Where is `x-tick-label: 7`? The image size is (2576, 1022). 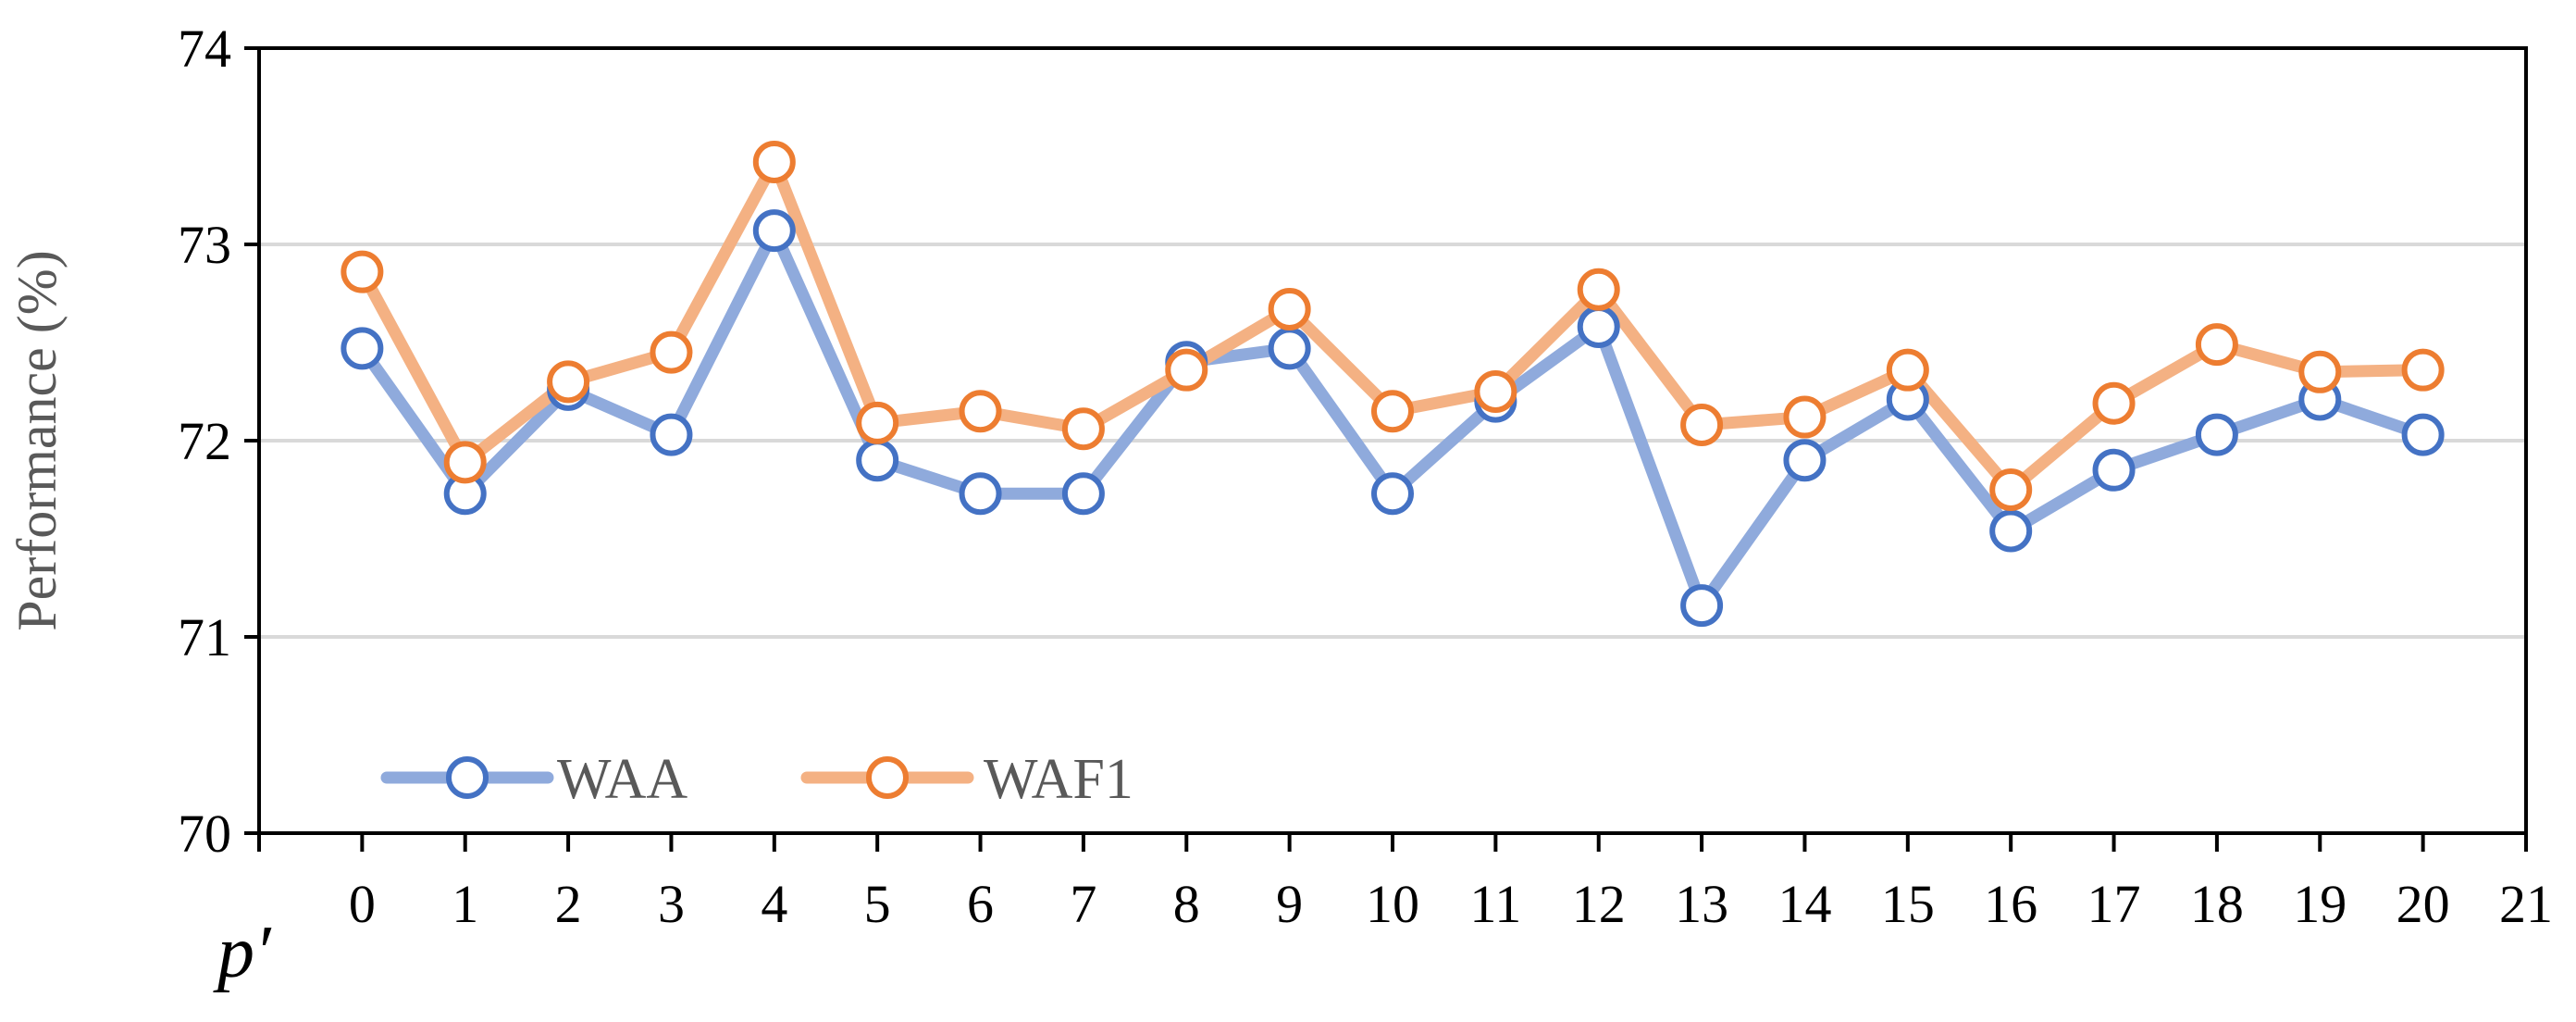
x-tick-label: 7 is located at coordinates (1083, 904).